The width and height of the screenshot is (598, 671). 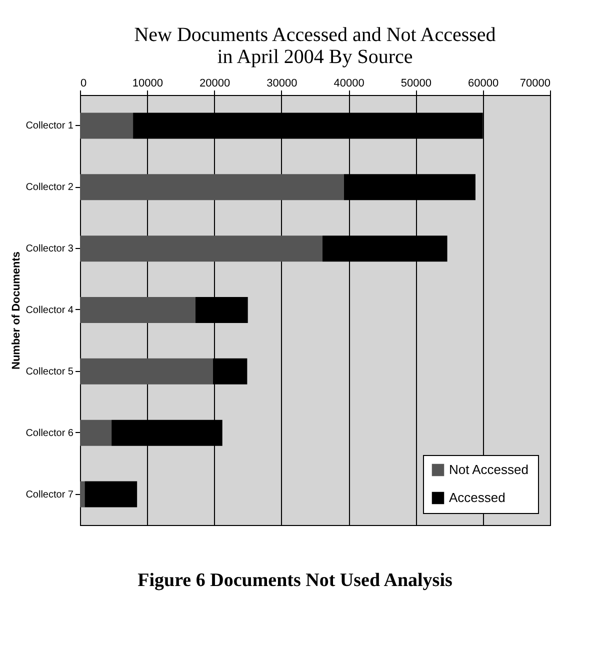 What do you see at coordinates (50, 126) in the screenshot?
I see `y-tick-label: Collector 1` at bounding box center [50, 126].